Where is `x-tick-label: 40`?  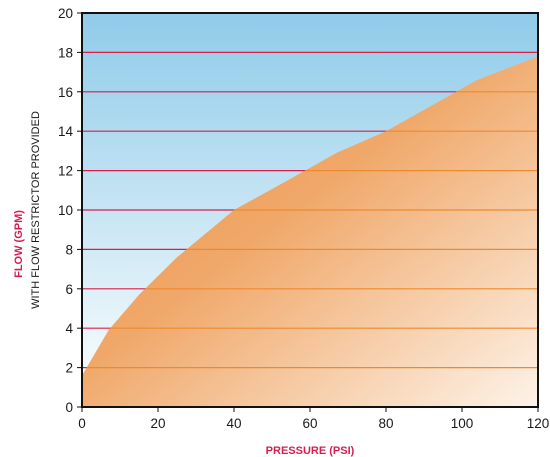
x-tick-label: 40 is located at coordinates (233, 423).